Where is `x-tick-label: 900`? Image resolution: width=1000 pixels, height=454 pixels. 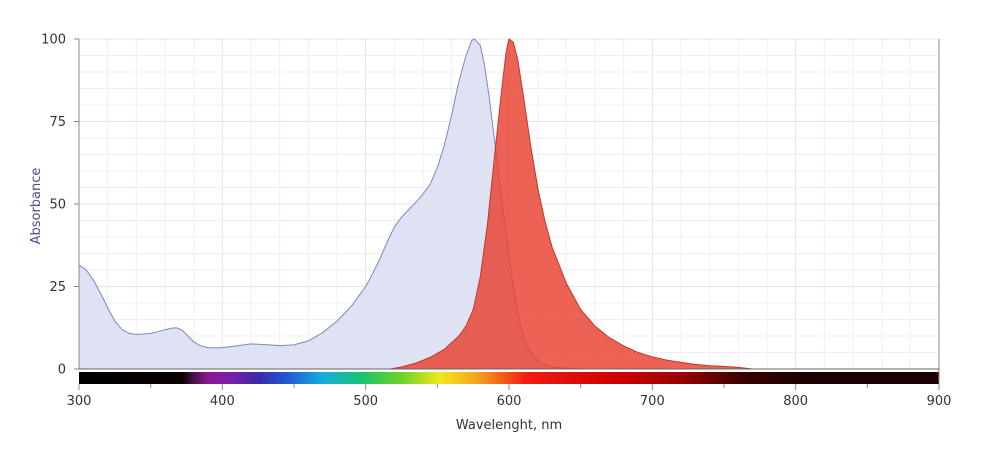 x-tick-label: 900 is located at coordinates (939, 401).